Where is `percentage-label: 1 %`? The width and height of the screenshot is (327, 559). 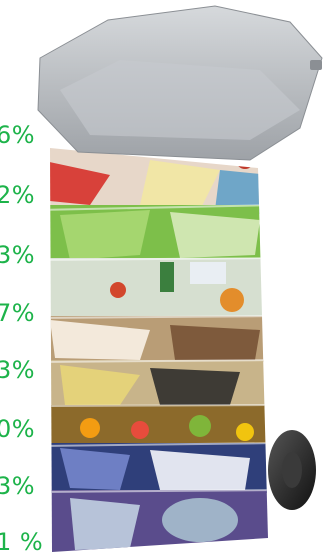
percentage-label: 1 % is located at coordinates (22, 542).